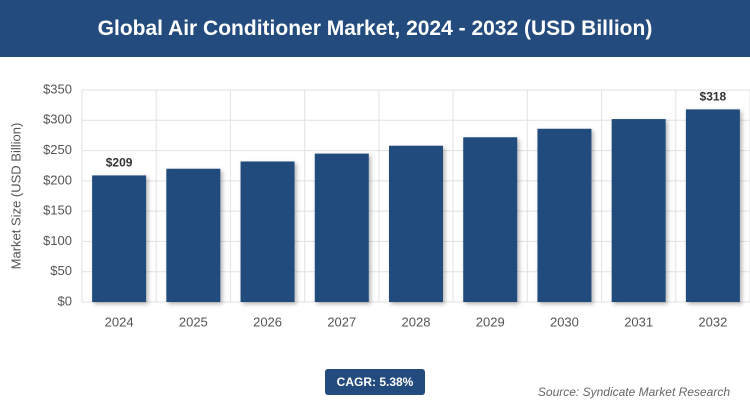  Describe the element at coordinates (57, 88) in the screenshot. I see `y-tick-label: $350` at that location.